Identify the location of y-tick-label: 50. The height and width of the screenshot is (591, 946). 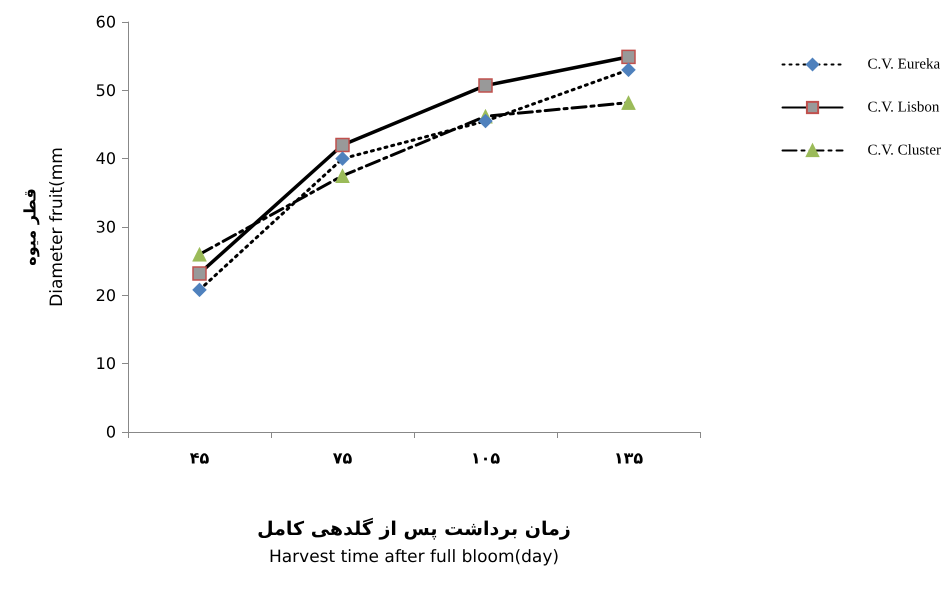
(106, 90).